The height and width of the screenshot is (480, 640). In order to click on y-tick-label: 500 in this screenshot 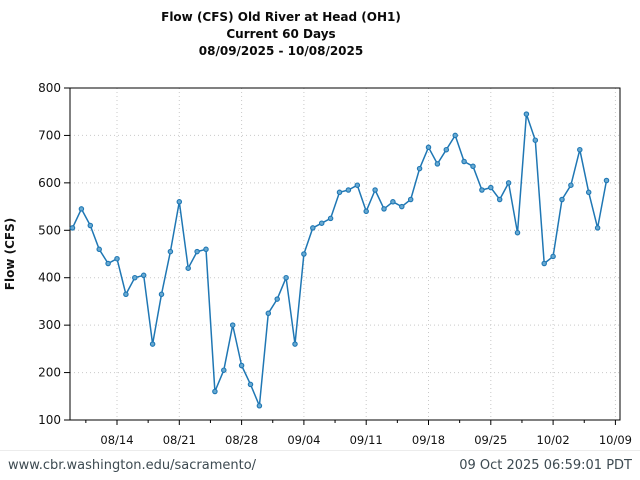, I will do `click(49, 230)`.